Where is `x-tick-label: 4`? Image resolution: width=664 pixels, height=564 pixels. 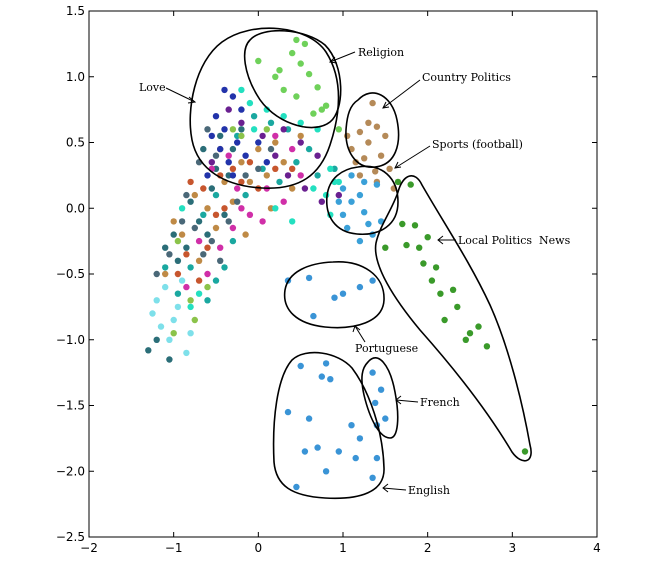 x-tick-label: 4 is located at coordinates (597, 548).